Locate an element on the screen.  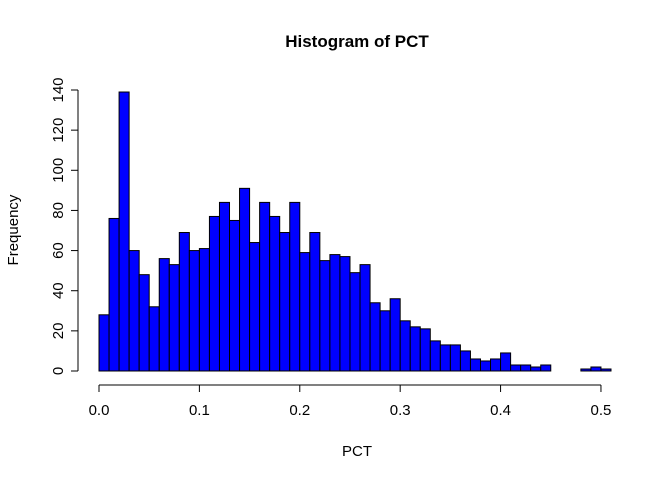
x-tick-label: 0.1 is located at coordinates (199, 410).